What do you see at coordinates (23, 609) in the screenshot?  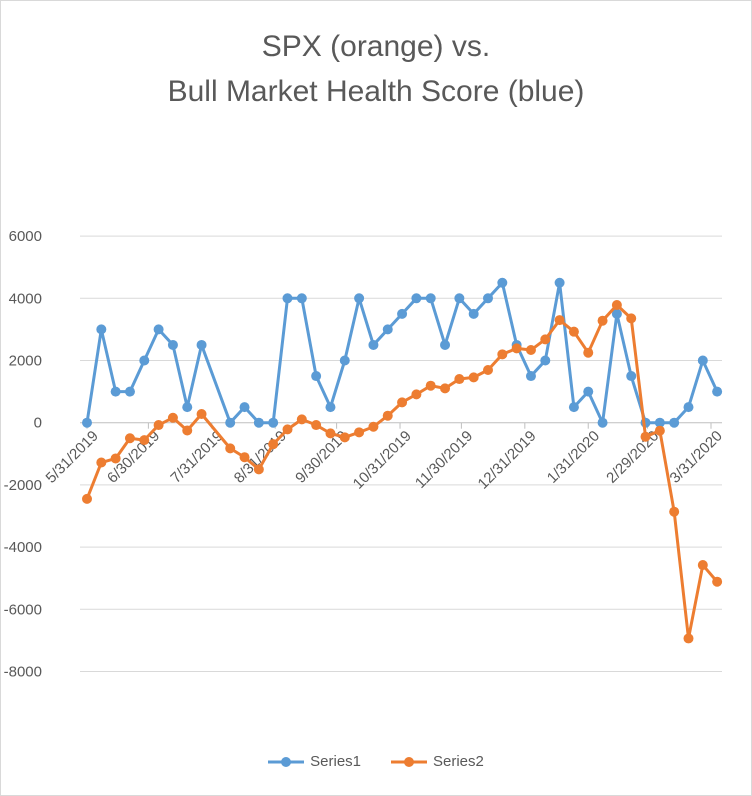 I see `y-tick-label: -6000` at bounding box center [23, 609].